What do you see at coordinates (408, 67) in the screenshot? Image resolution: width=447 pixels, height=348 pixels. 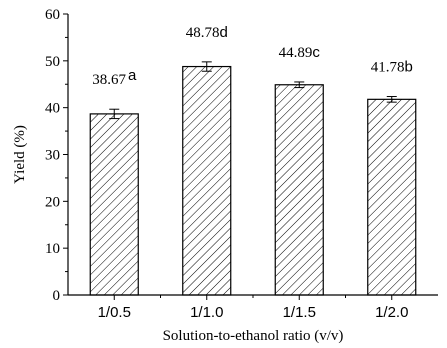 I see `significance-letter: b` at bounding box center [408, 67].